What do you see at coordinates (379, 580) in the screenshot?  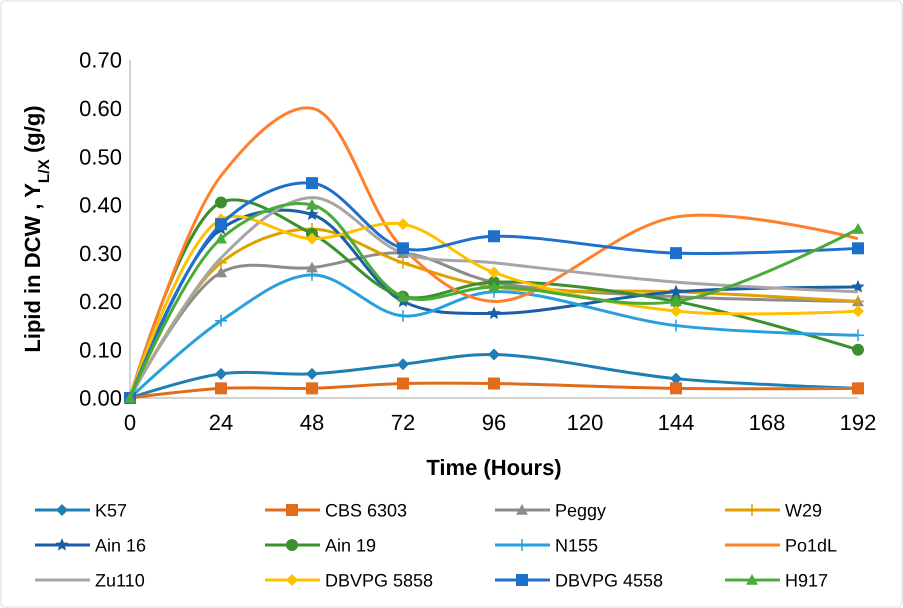 I see `legend-label: DBVPG 5858` at bounding box center [379, 580].